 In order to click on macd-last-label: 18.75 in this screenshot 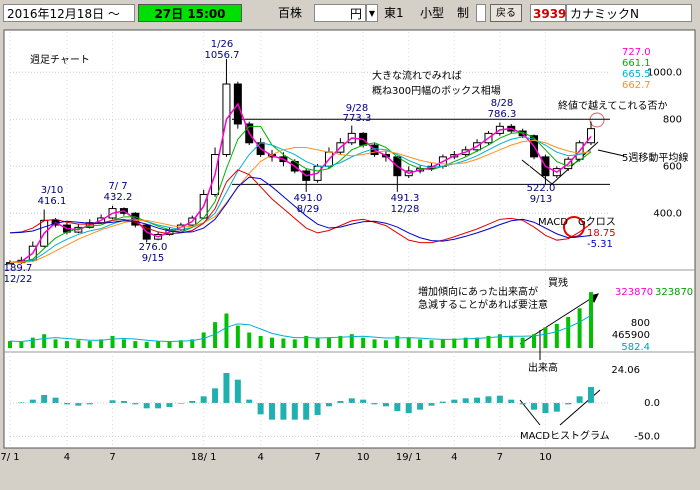, I will do `click(601, 233)`.